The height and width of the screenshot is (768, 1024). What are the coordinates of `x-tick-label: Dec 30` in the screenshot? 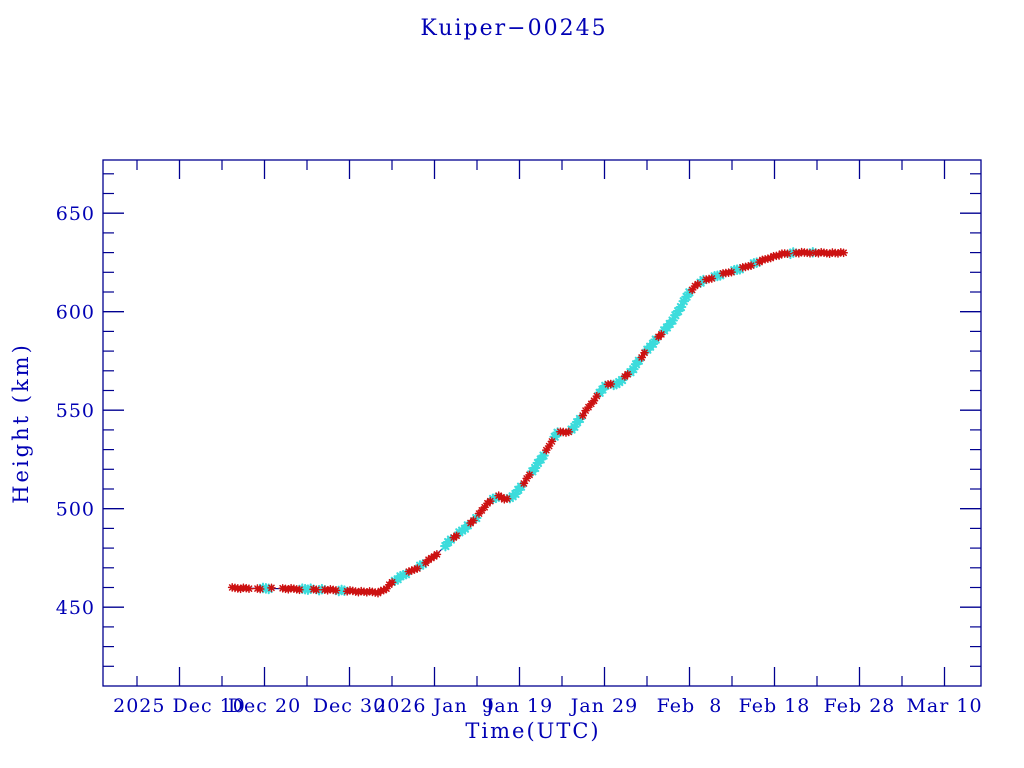 It's located at (349, 706).